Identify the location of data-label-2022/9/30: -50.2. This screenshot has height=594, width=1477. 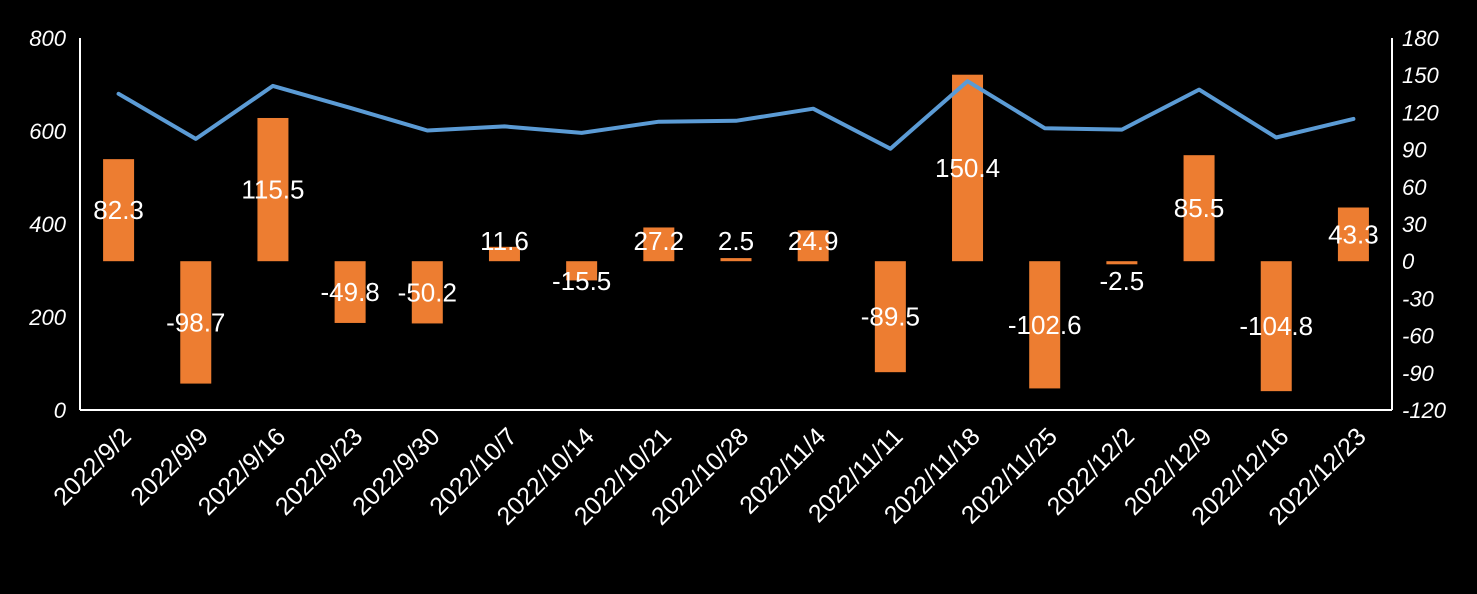
(427, 292).